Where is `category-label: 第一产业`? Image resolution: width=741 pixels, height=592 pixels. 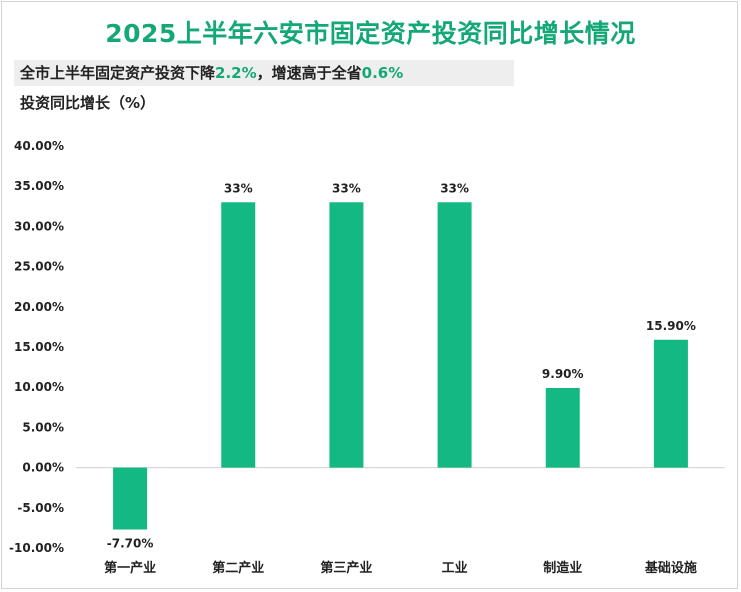
category-label: 第一产业 is located at coordinates (130, 568).